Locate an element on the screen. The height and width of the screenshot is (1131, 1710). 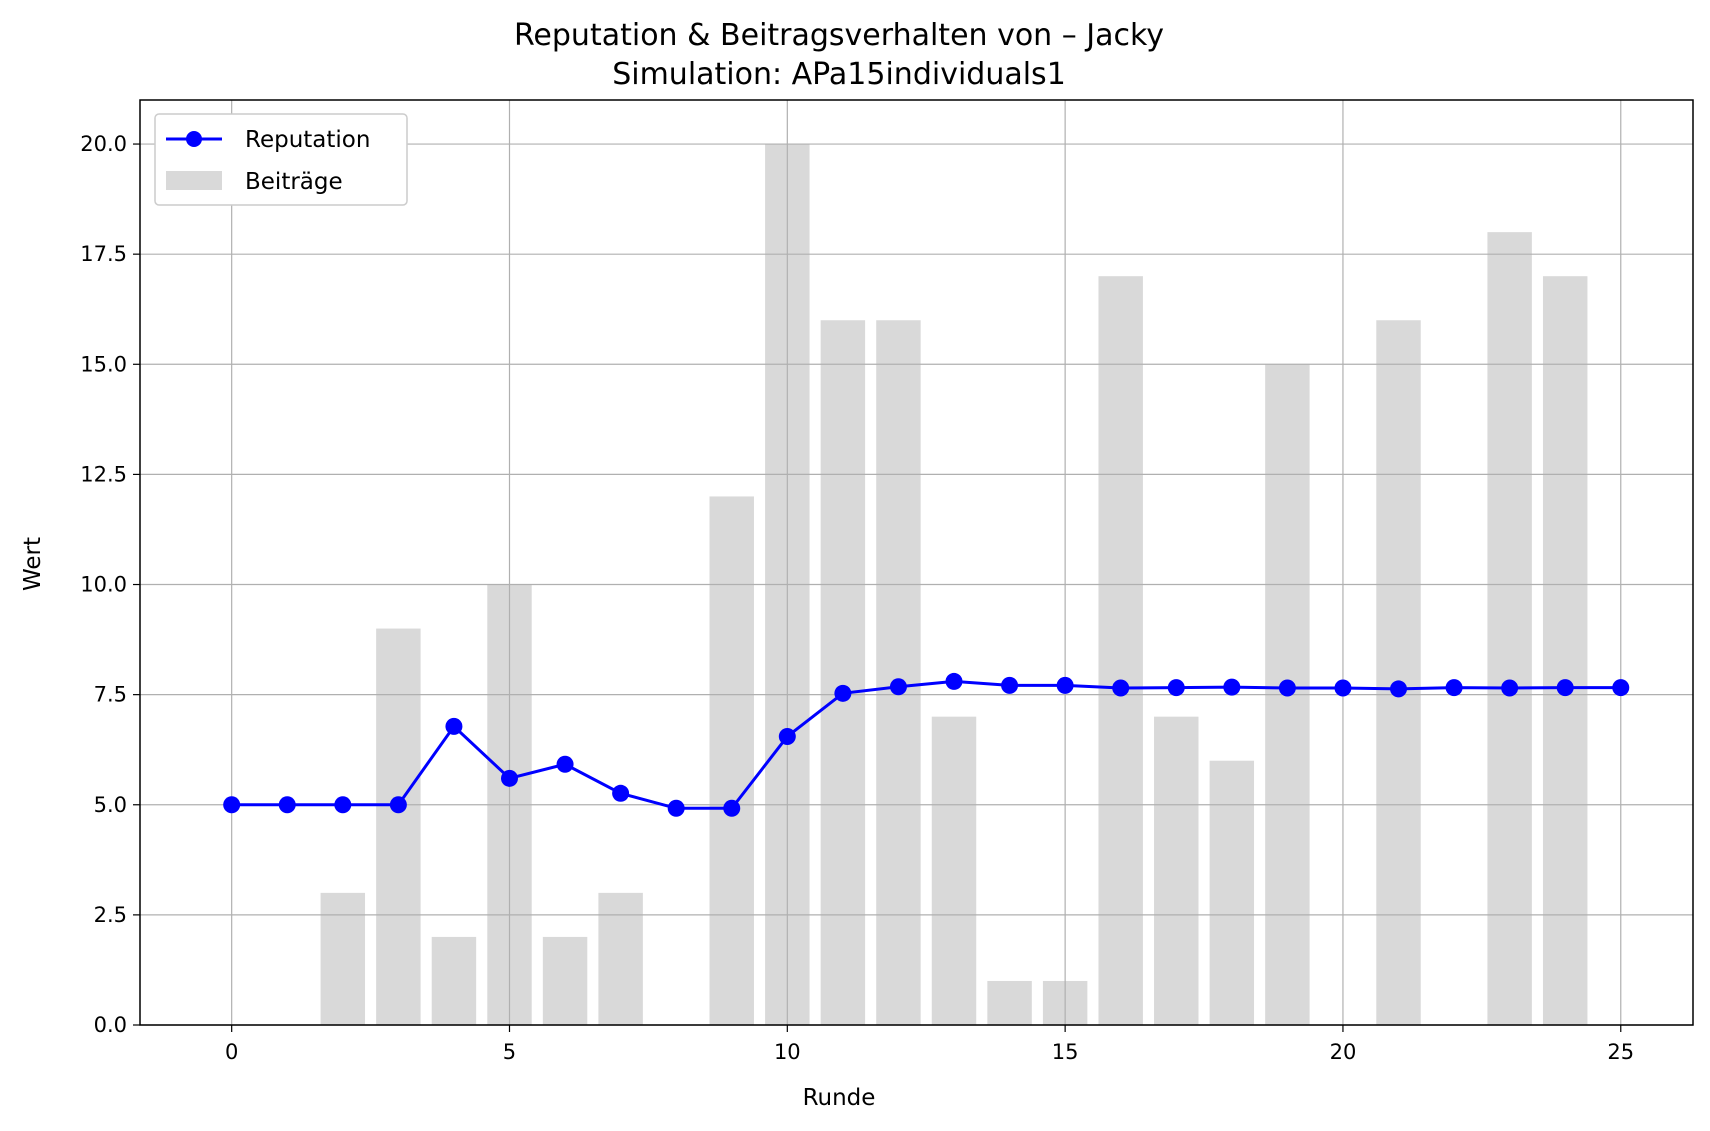
line-series-reputation is located at coordinates (926, 744).